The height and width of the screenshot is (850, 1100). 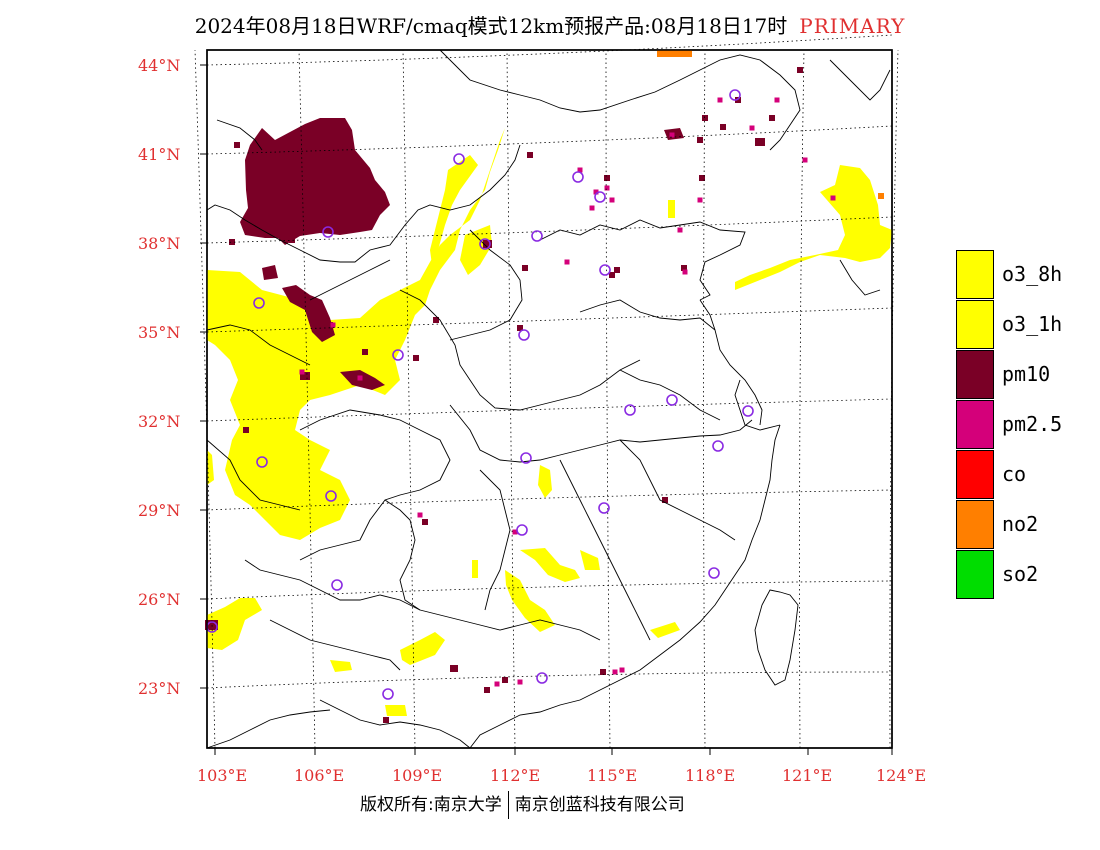 What do you see at coordinates (901, 775) in the screenshot?
I see `lon-label-124: 124°E` at bounding box center [901, 775].